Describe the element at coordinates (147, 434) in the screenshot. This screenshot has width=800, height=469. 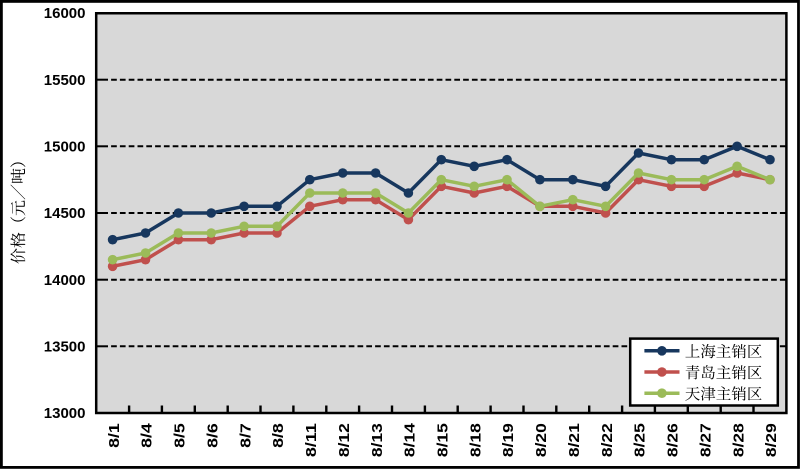
I see `svg-text: 8/4` at that location.